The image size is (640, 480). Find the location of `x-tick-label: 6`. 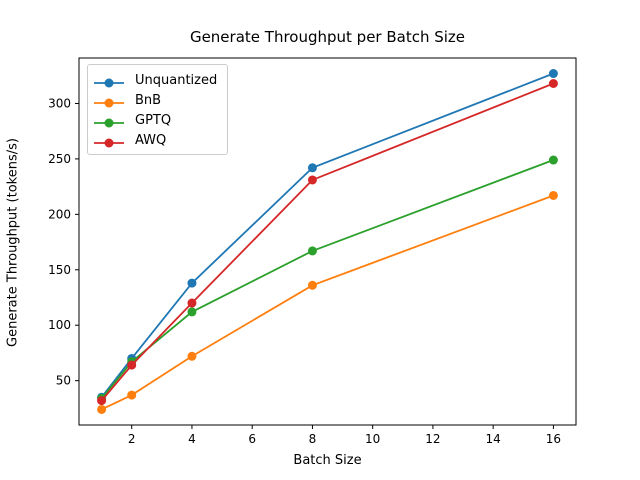

x-tick-label: 6 is located at coordinates (252, 439).